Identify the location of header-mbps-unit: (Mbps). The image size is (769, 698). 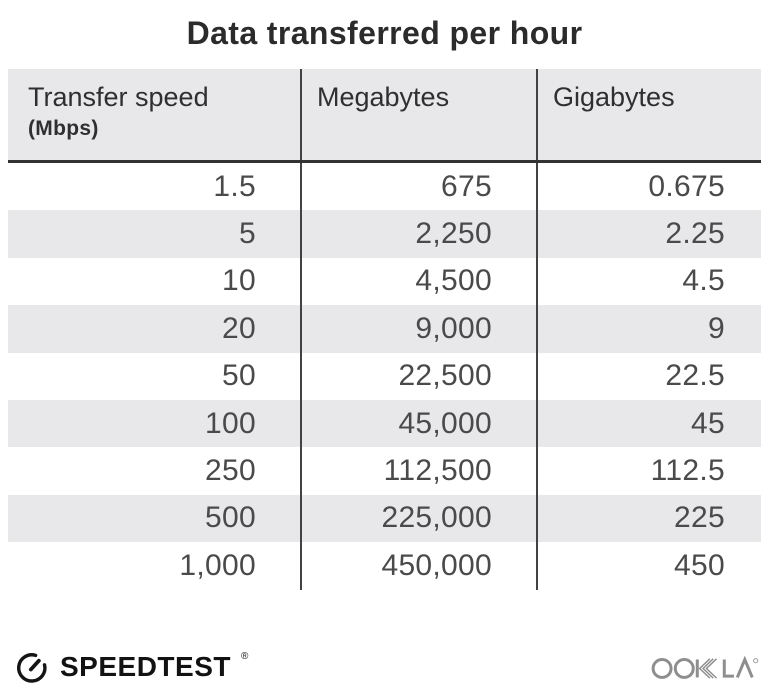
(63, 128).